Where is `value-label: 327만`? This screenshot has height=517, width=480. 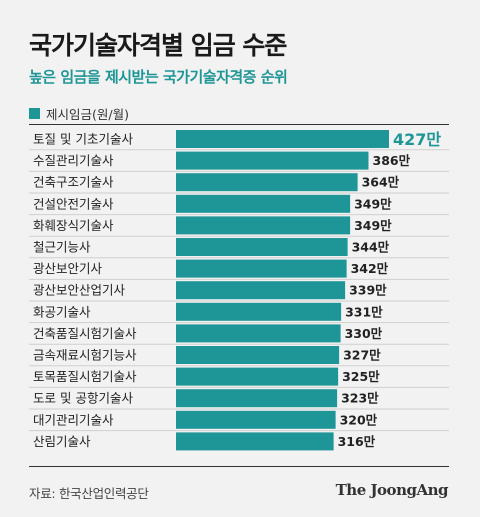 value-label: 327만 is located at coordinates (362, 355).